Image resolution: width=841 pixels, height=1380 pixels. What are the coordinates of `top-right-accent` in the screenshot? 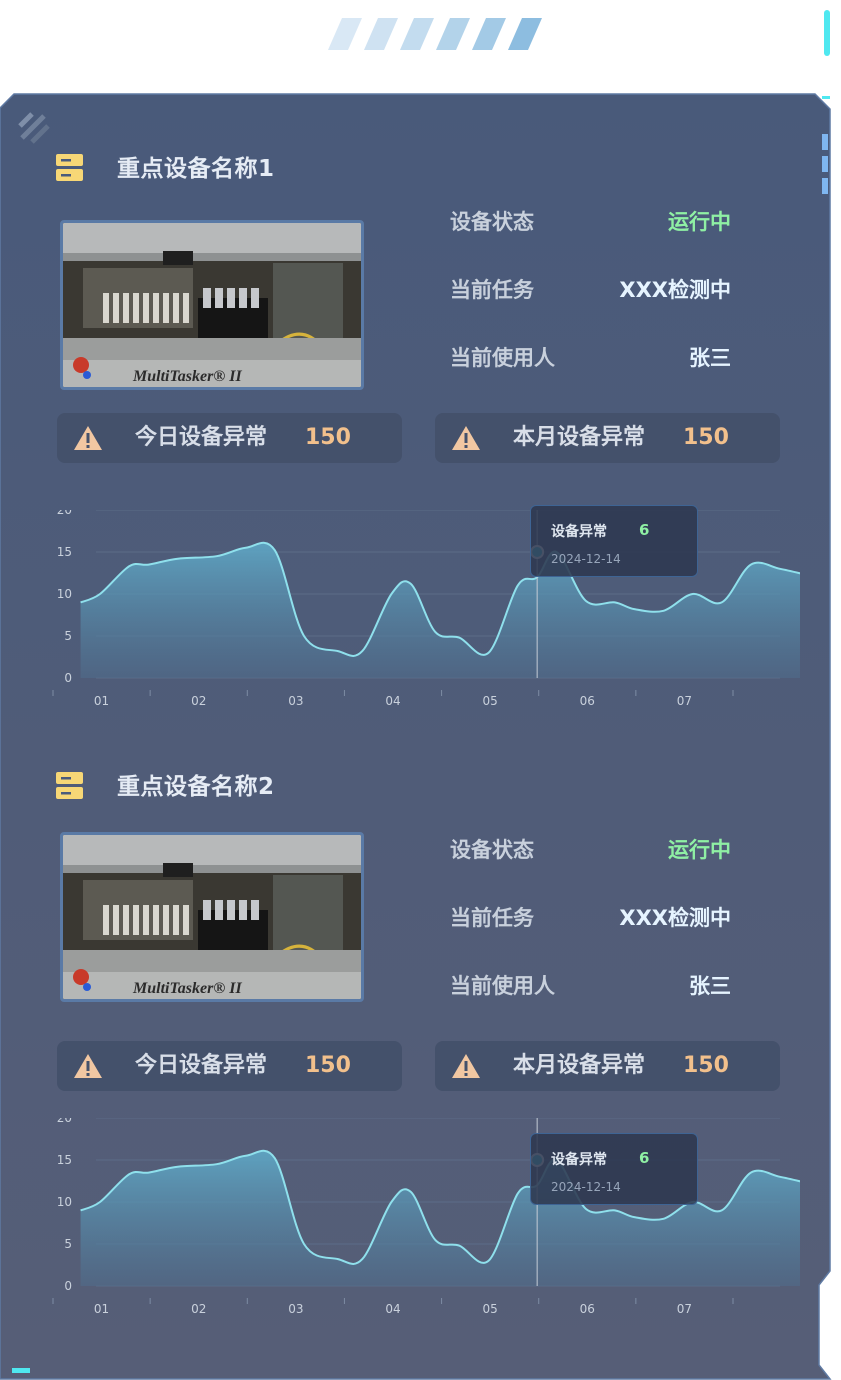 It's located at (827, 33).